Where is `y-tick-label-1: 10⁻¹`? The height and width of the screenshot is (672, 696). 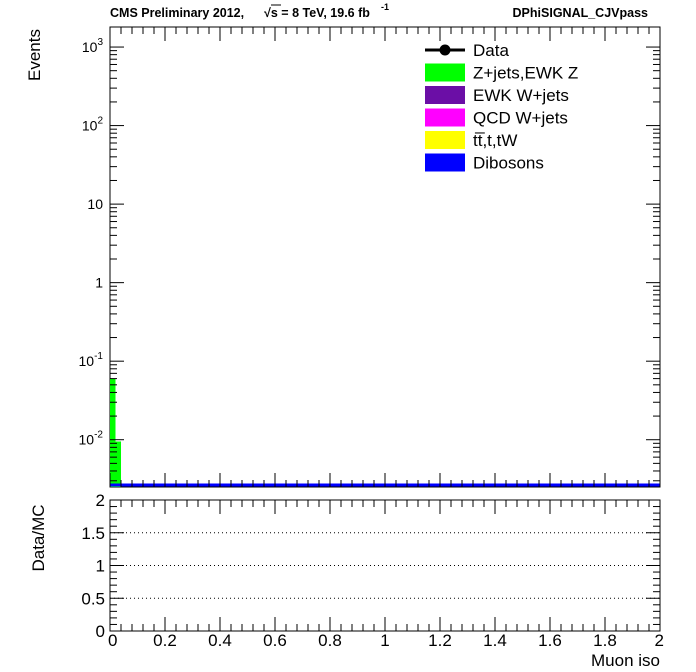 y-tick-label-1: 10⁻¹ is located at coordinates (91, 360).